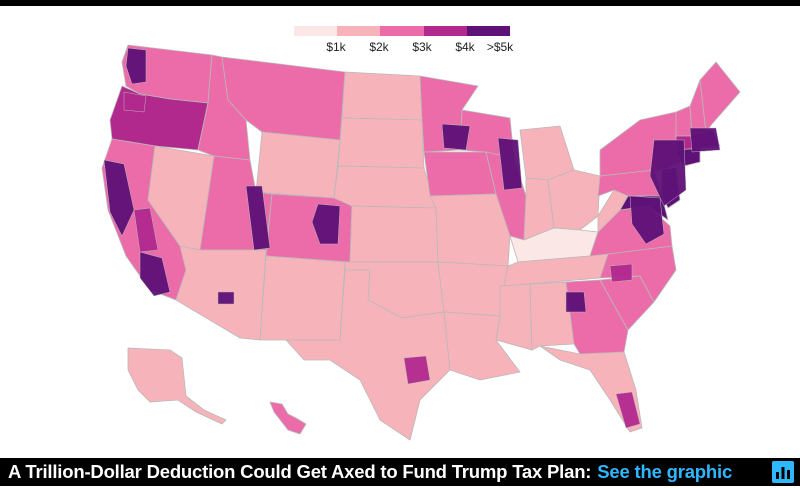 This screenshot has width=800, height=488. Describe the element at coordinates (379, 47) in the screenshot. I see `legend-label-2k: $2k` at that location.